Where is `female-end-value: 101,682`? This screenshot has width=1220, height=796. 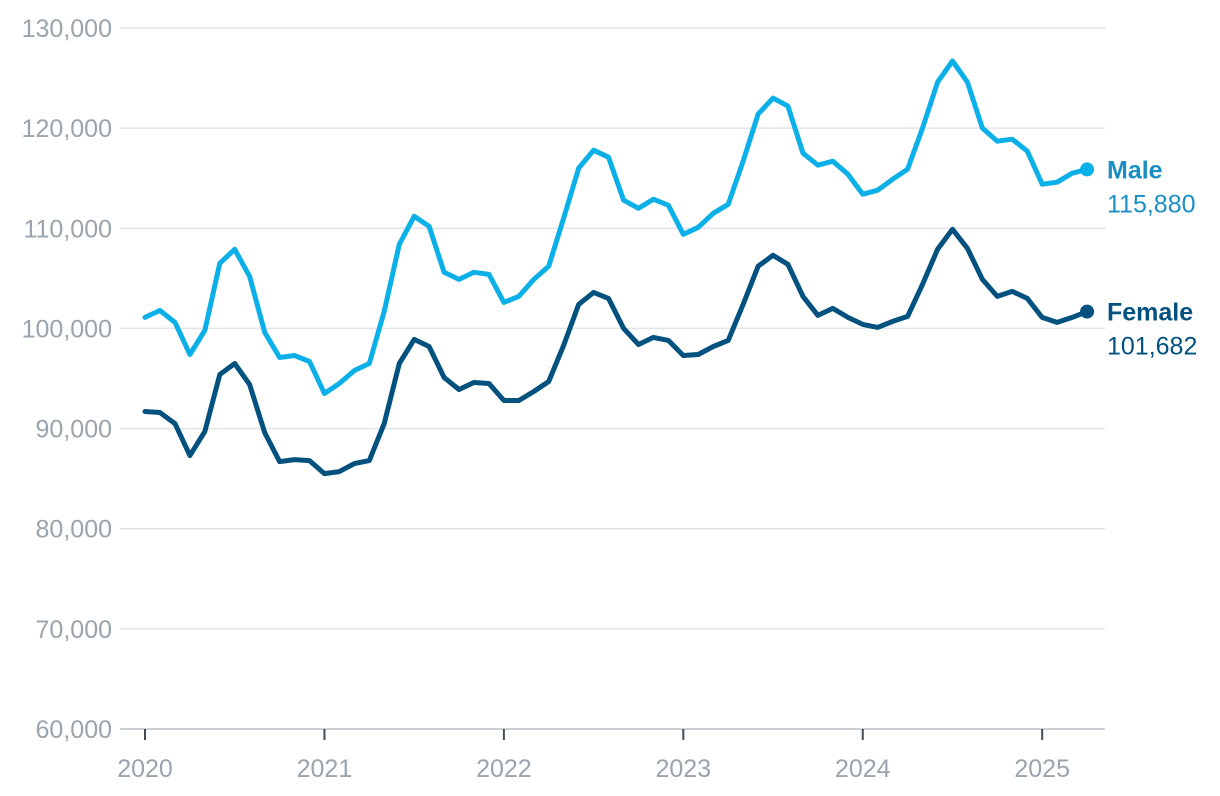 female-end-value: 101,682 is located at coordinates (1152, 347).